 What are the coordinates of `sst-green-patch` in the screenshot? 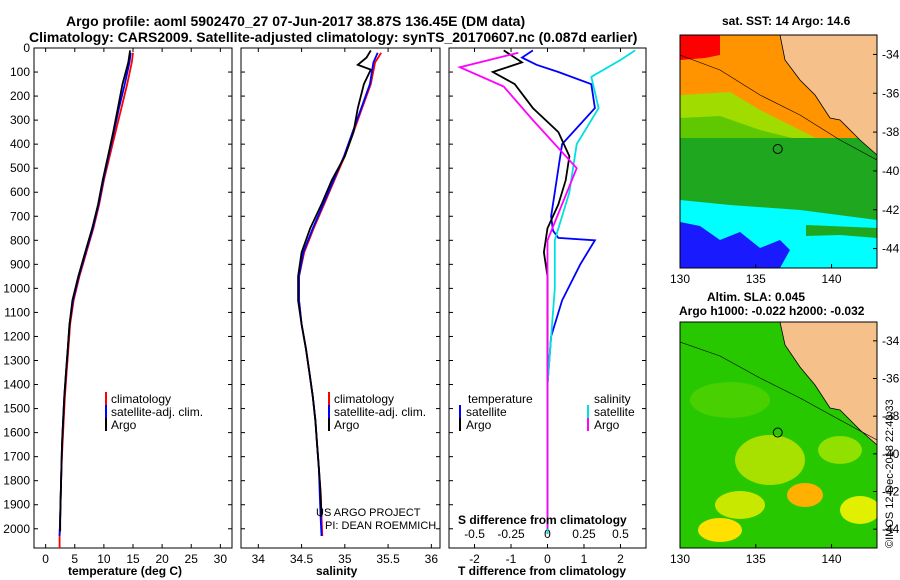 It's located at (841, 231).